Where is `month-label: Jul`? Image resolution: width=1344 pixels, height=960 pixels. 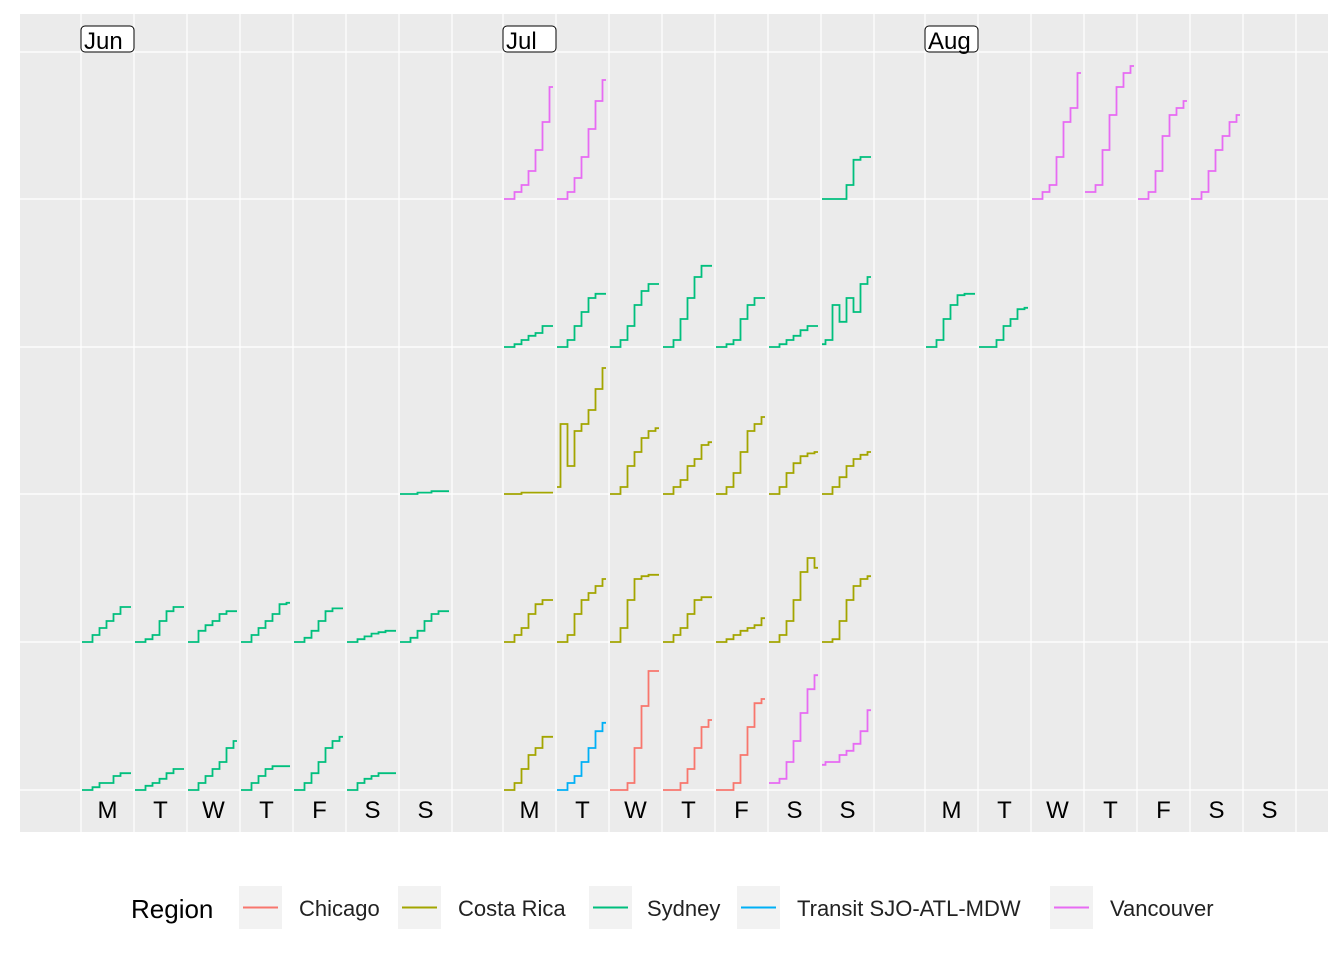
month-label: Jul is located at coordinates (529, 40).